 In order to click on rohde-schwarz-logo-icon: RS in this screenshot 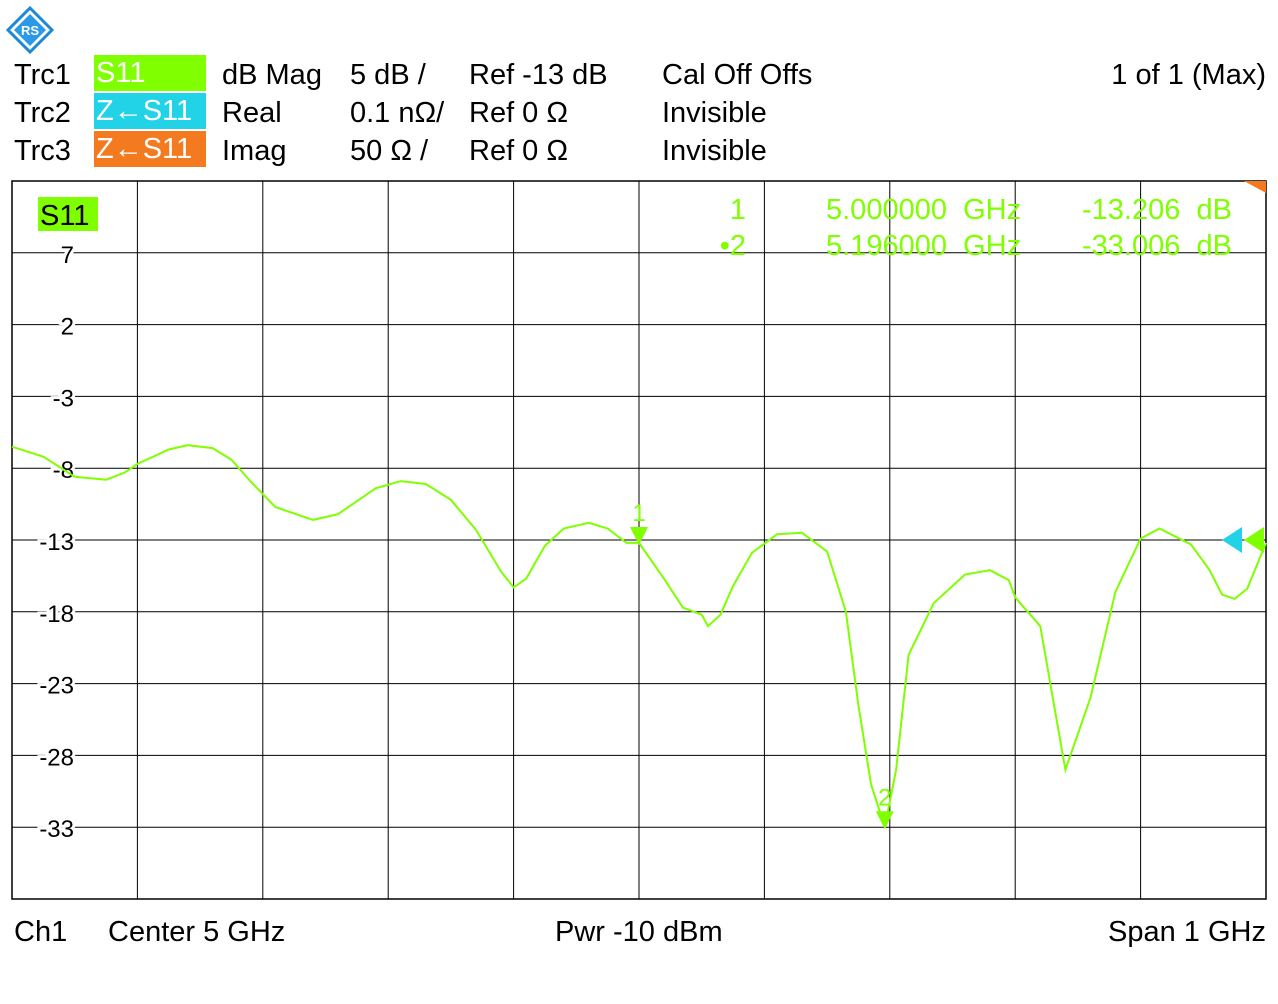, I will do `click(30, 30)`.